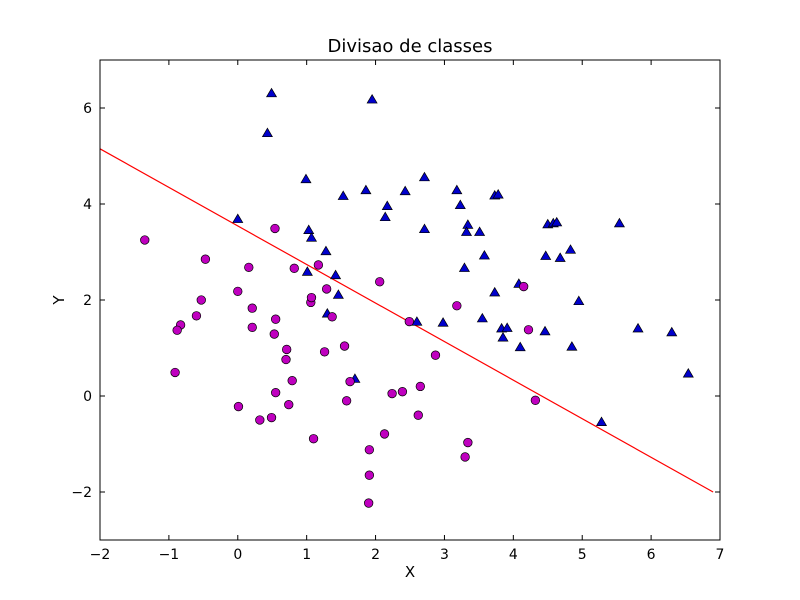  I want to click on x-tick-label: 5, so click(582, 555).